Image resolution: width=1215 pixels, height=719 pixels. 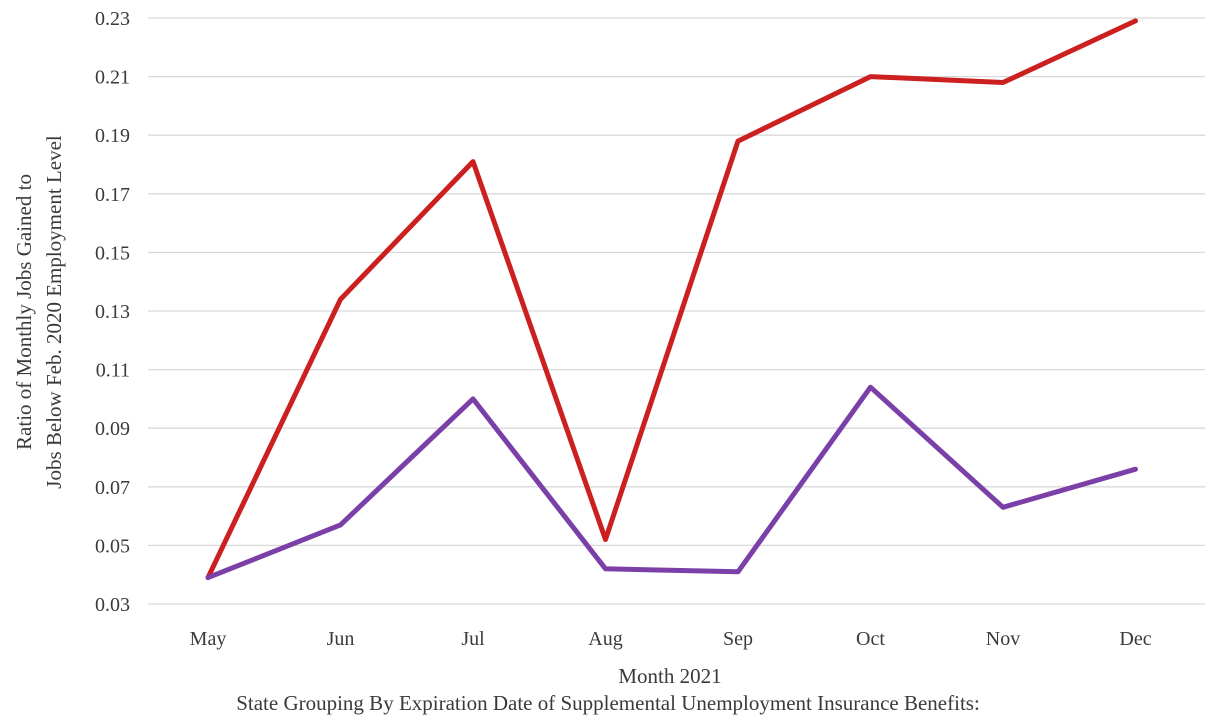 I want to click on y-tick-label: 0.19, so click(x=112, y=136).